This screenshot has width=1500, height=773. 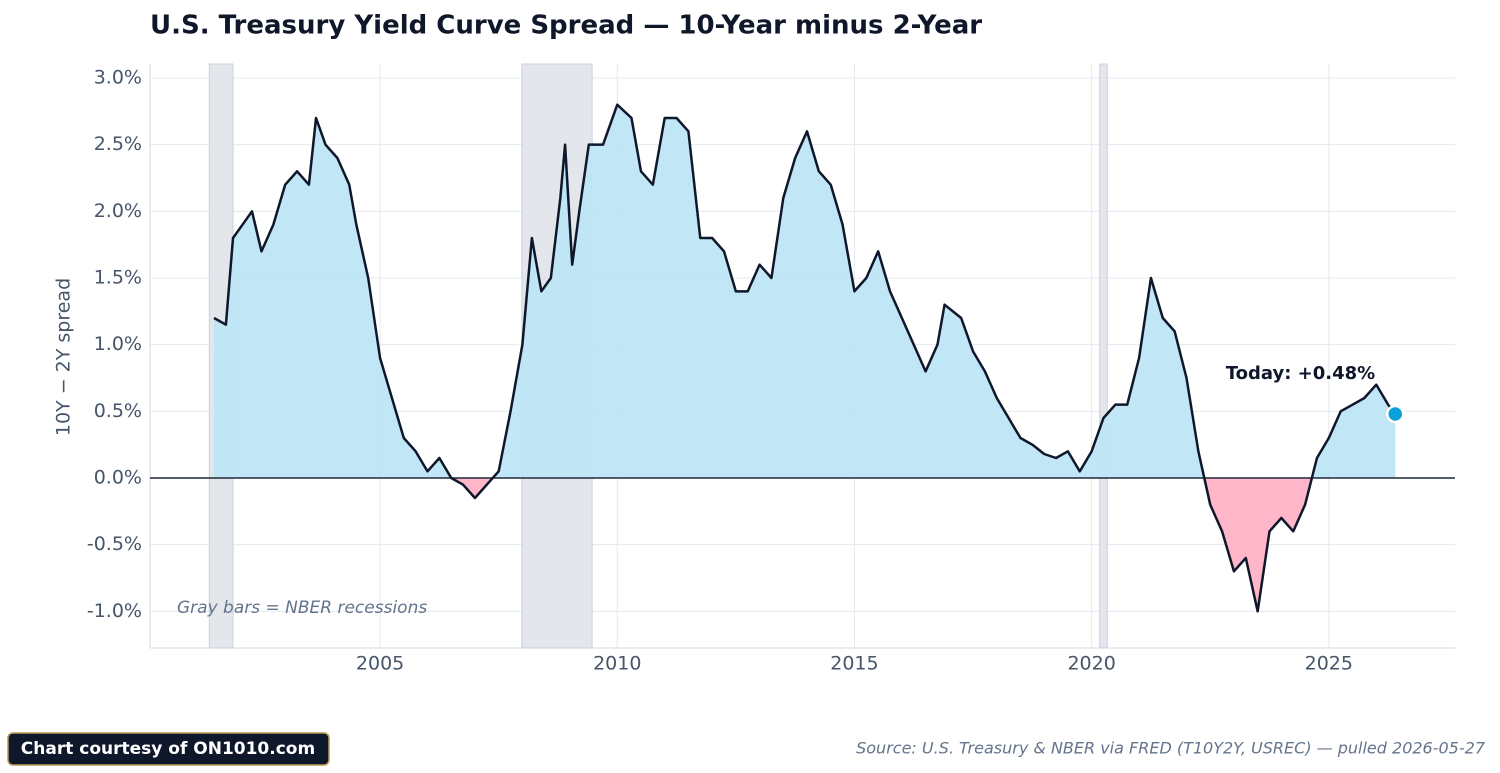 What do you see at coordinates (854, 664) in the screenshot?
I see `x-tick-label: 2015` at bounding box center [854, 664].